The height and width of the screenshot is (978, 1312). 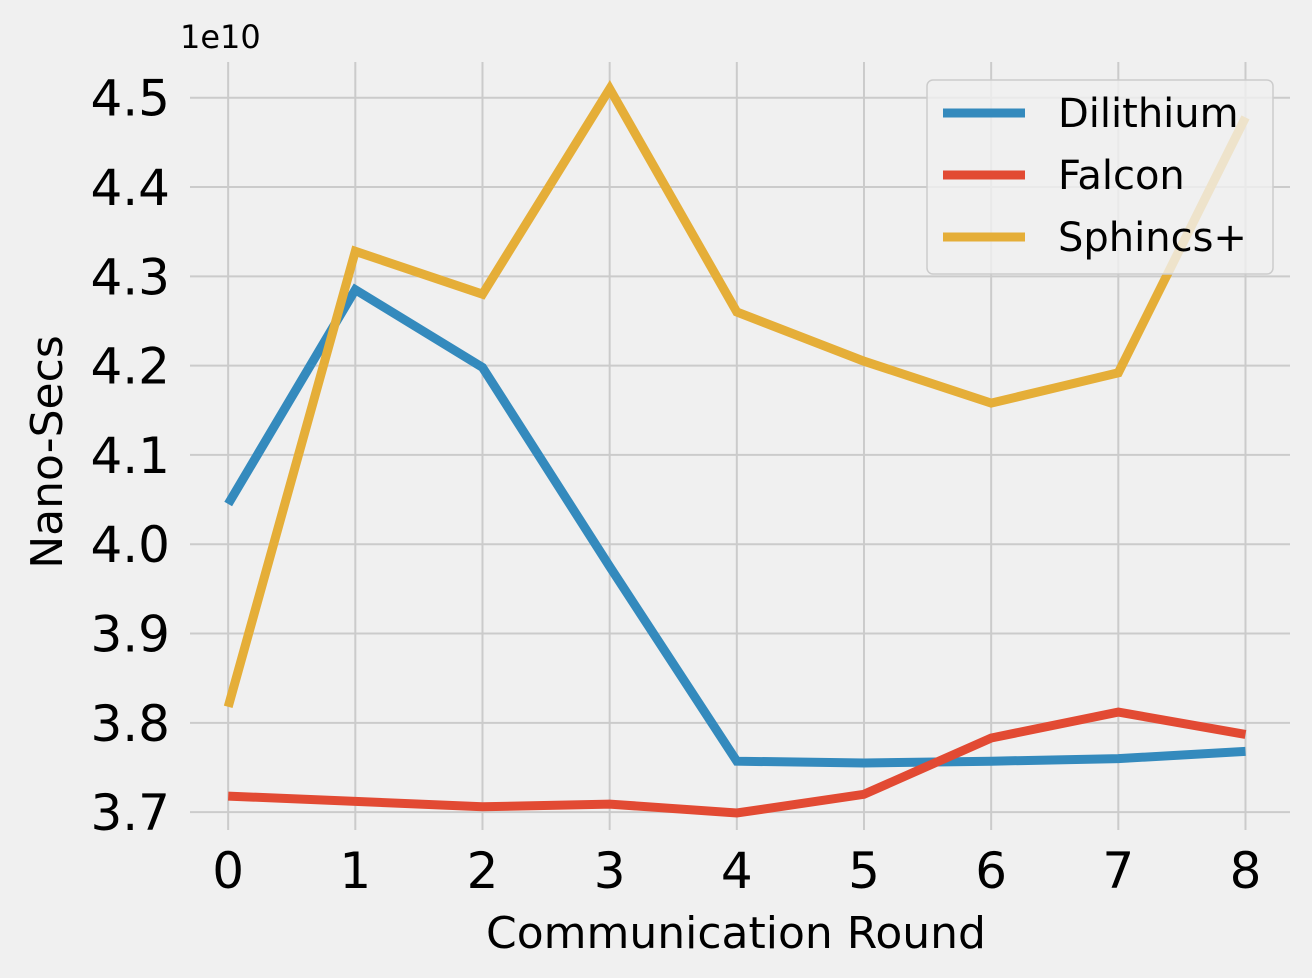 I want to click on x-tick-label: 8, so click(x=1246, y=871).